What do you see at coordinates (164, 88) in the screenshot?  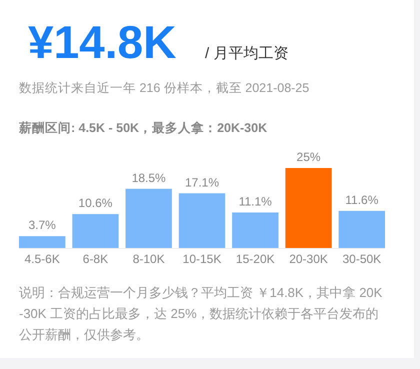 I see `text: 数据统计来自近一年 216 份样本，截至 2021-08-25` at bounding box center [164, 88].